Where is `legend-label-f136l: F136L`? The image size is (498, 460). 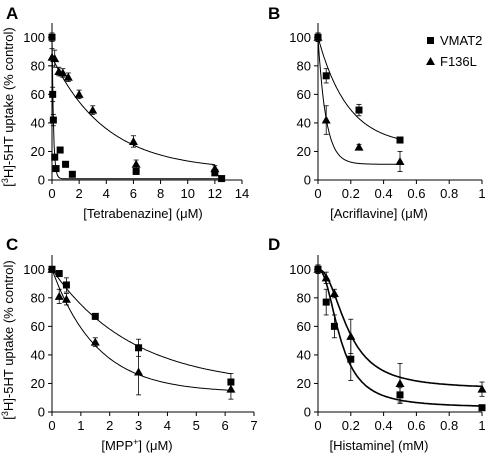 legend-label-f136l: F136L is located at coordinates (458, 61).